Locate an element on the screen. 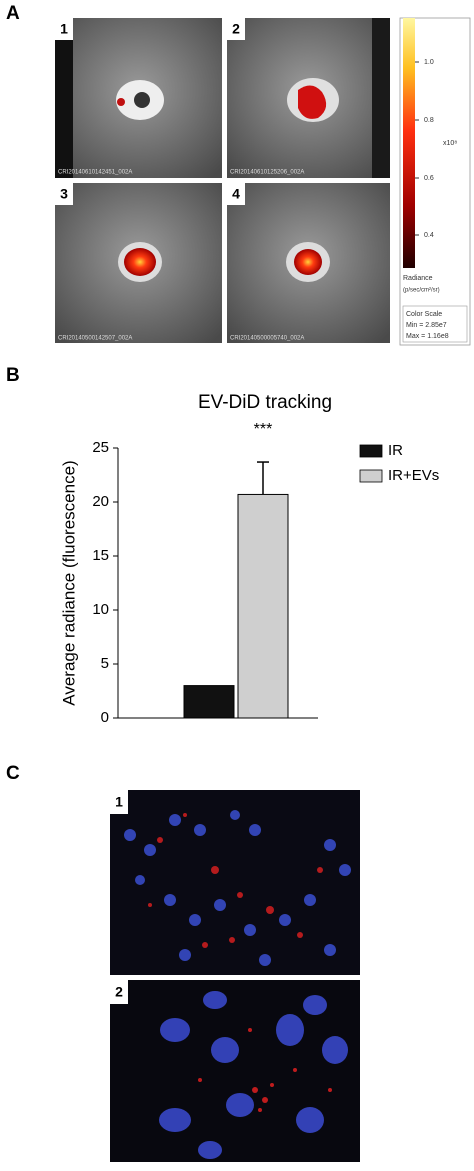  annotation: *** is located at coordinates (263, 429).